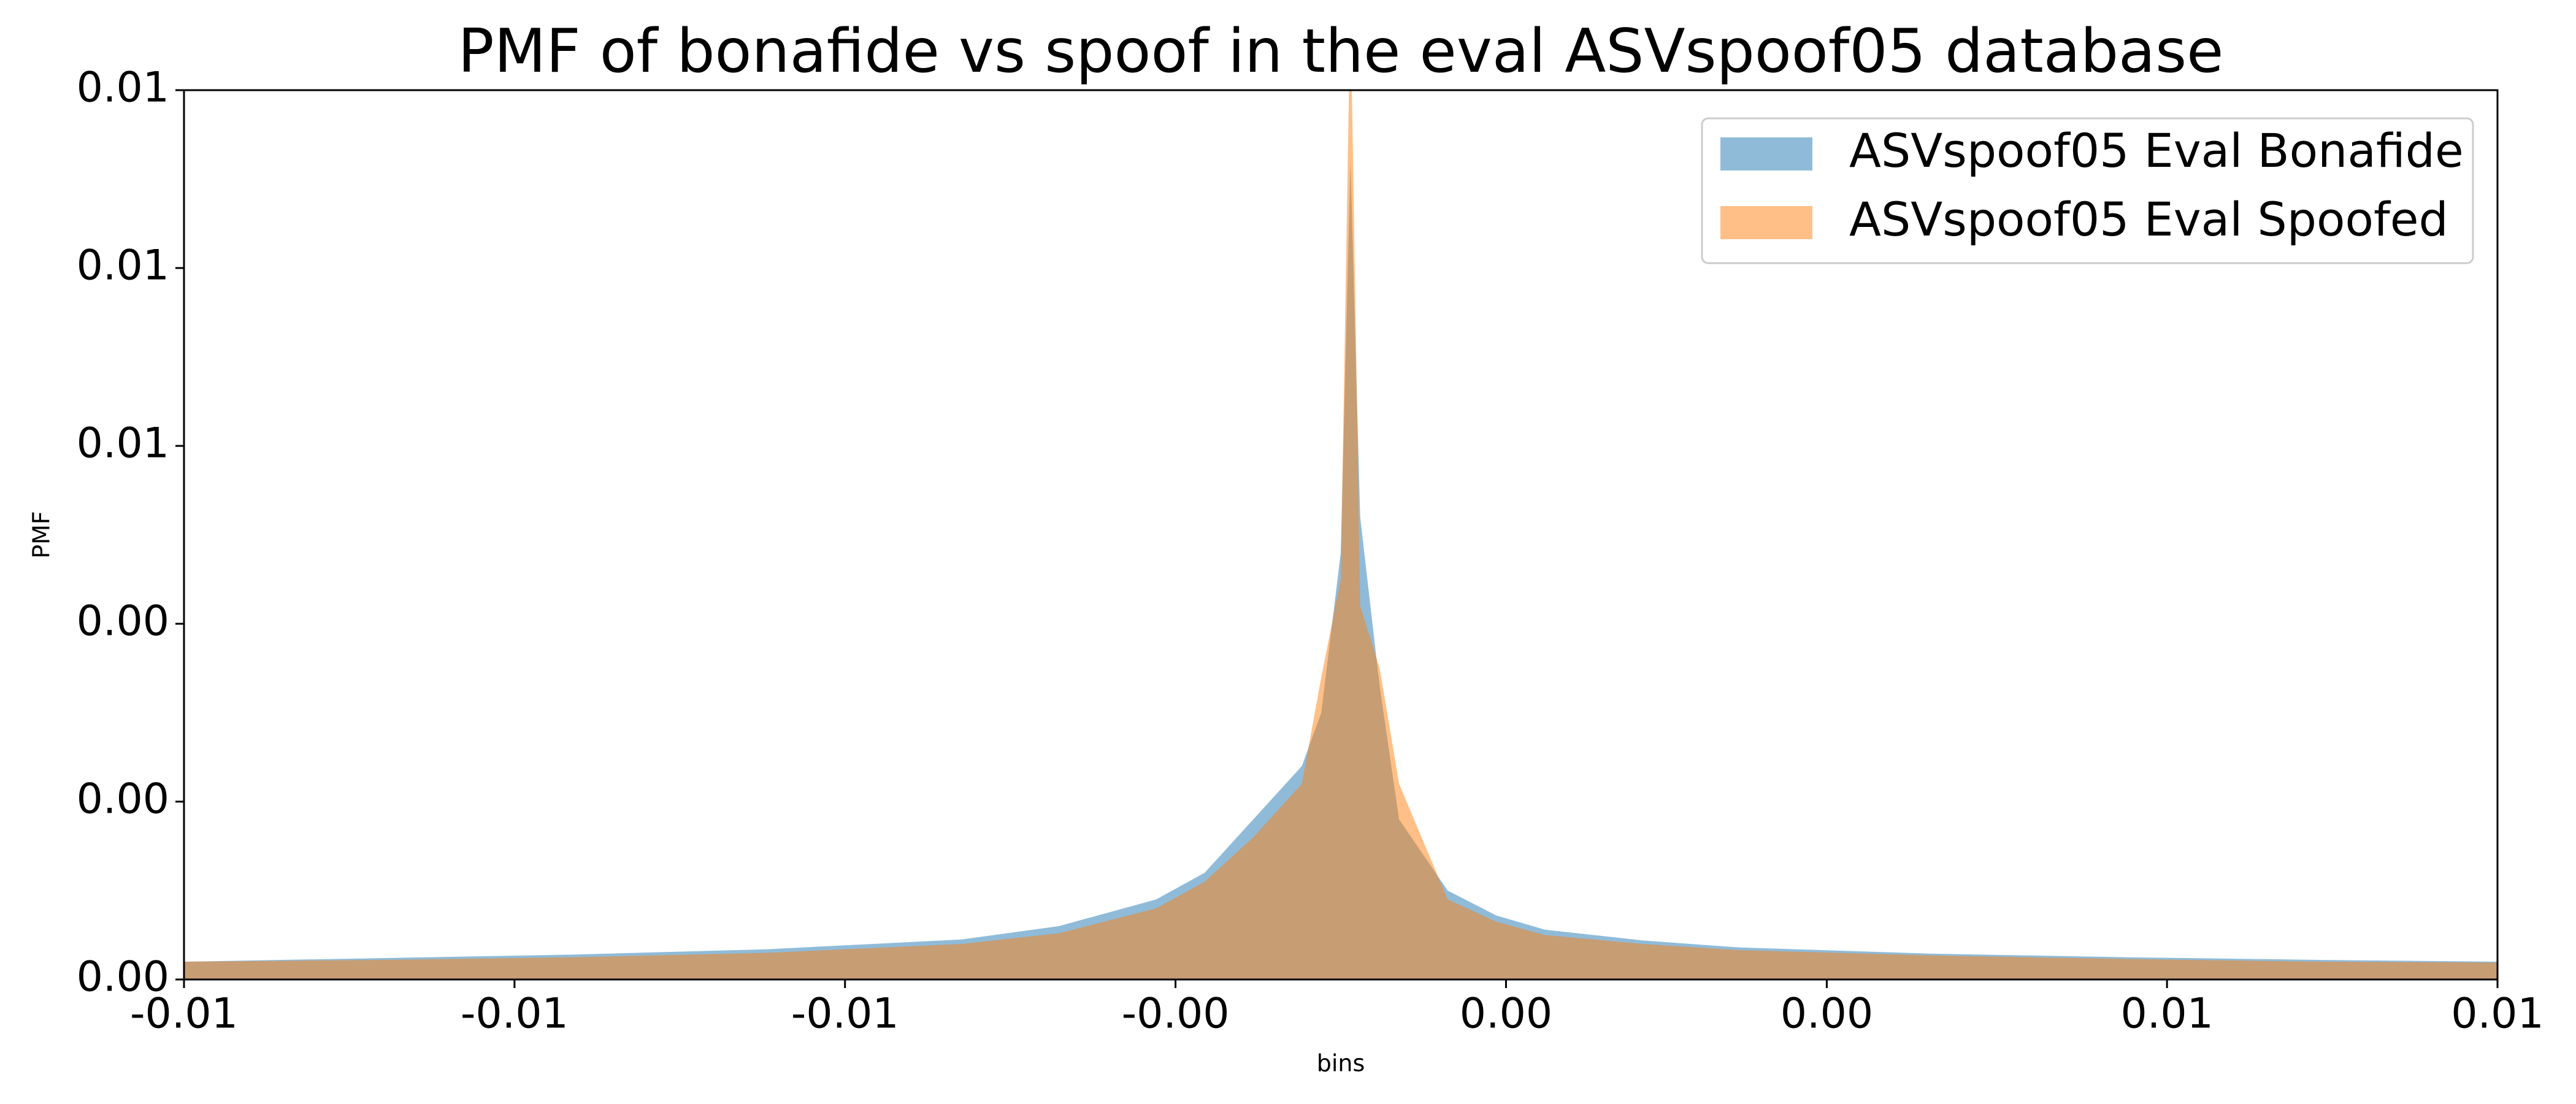 The width and height of the screenshot is (2576, 1104). What do you see at coordinates (2087, 190) in the screenshot?
I see `legend-box` at bounding box center [2087, 190].